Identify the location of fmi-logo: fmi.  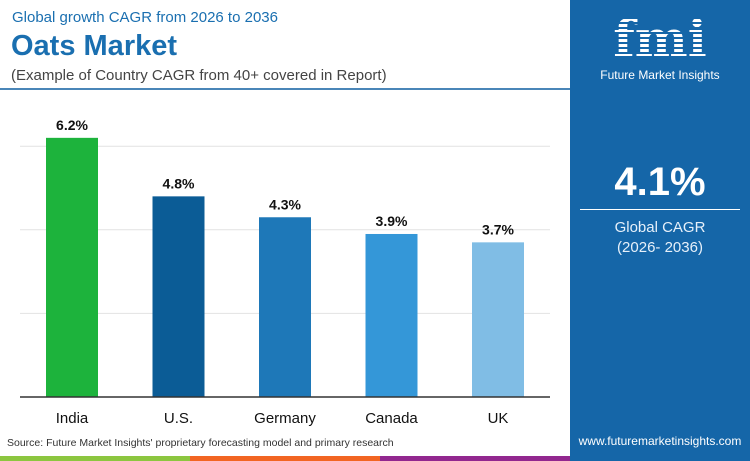
(660, 39).